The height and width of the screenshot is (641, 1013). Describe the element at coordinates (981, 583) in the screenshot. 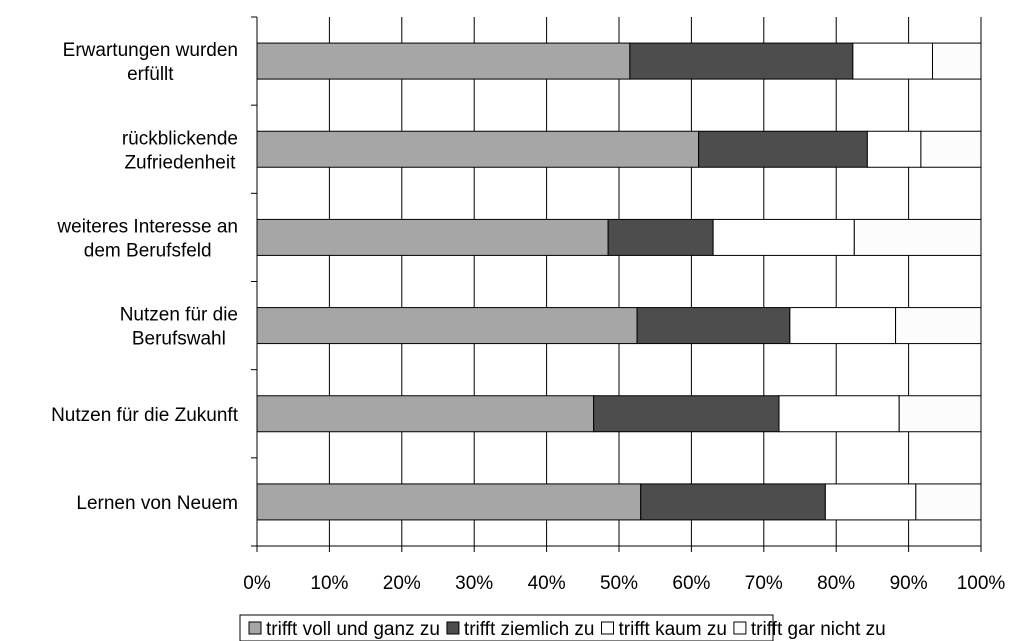

I see `x-tick-label: 100%` at that location.